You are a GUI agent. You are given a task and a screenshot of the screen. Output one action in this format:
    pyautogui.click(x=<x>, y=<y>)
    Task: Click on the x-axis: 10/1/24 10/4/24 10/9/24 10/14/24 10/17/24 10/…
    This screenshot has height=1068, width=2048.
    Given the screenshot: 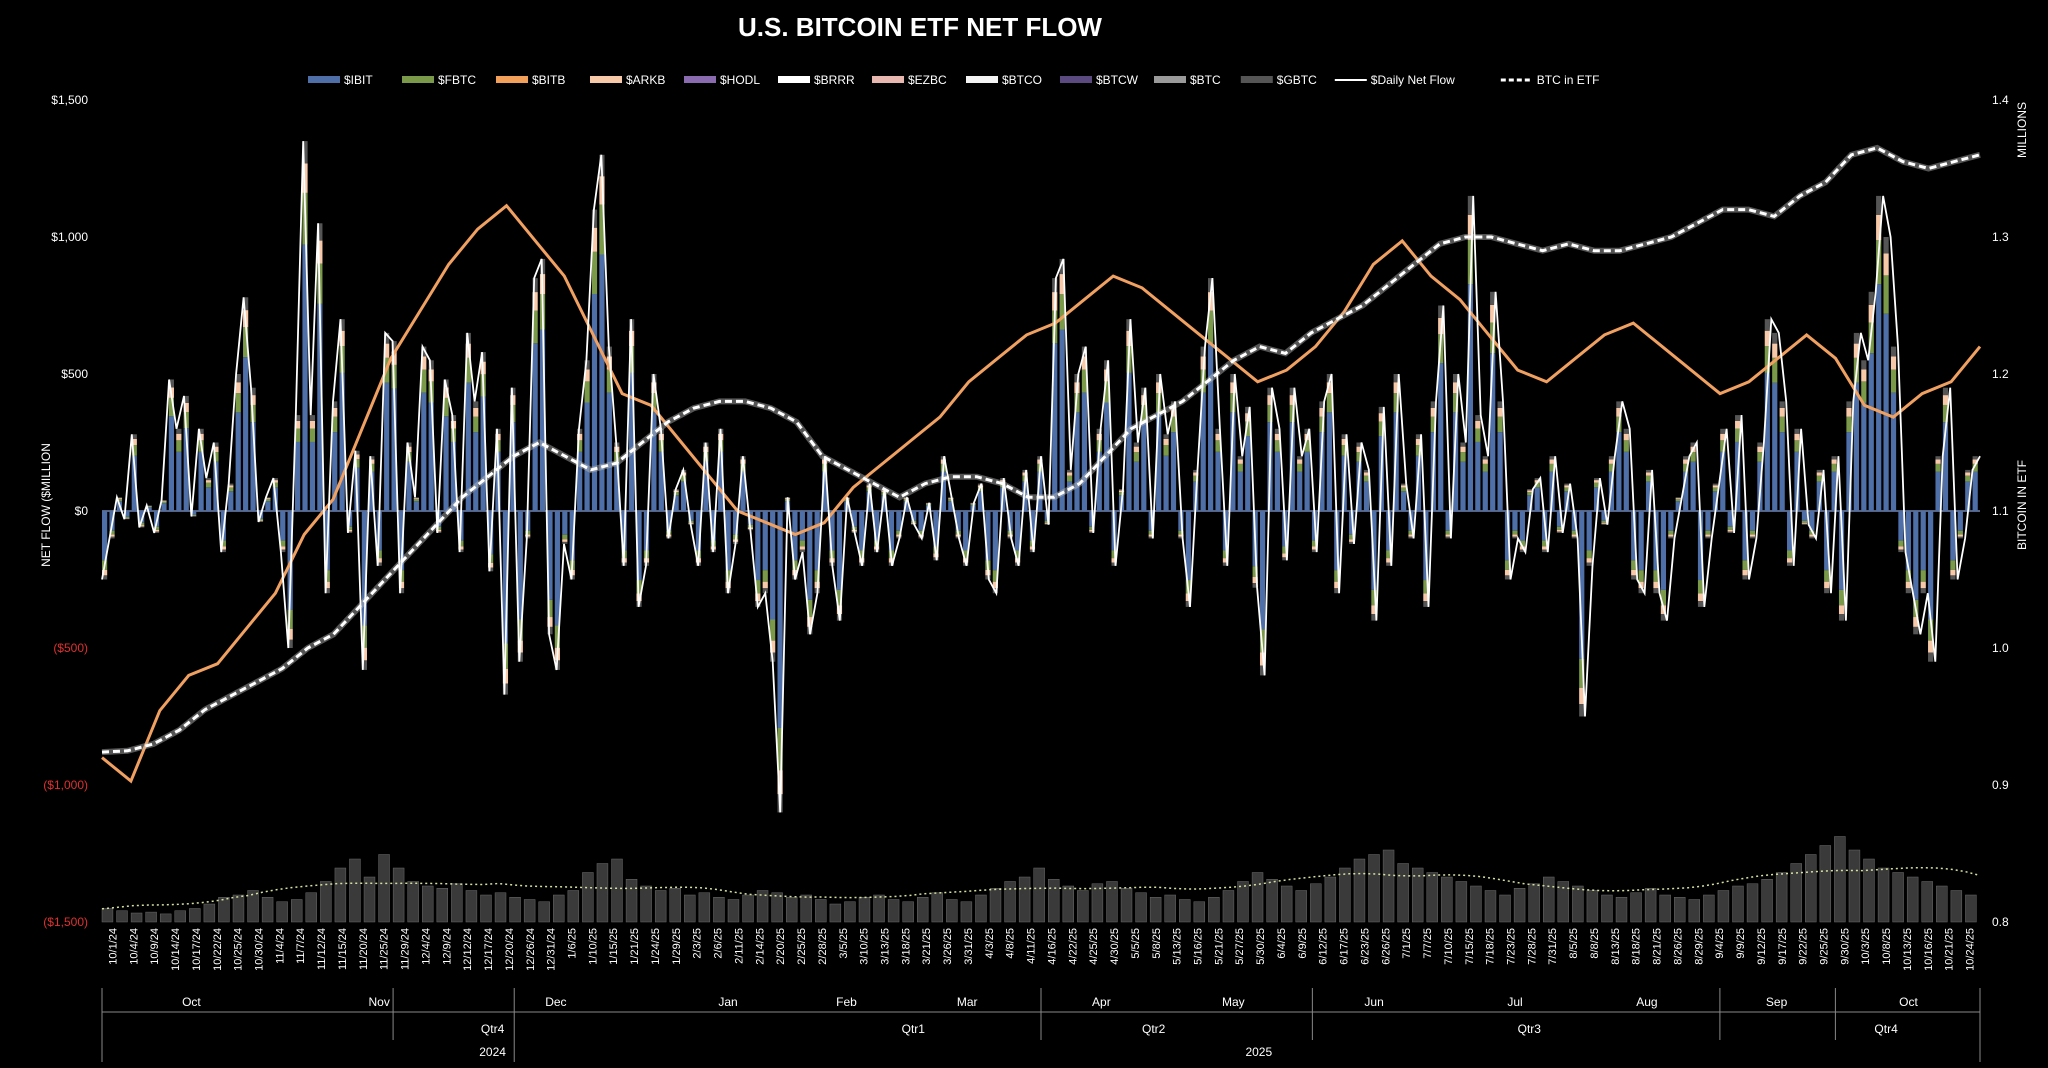 What is the action you would take?
    pyautogui.click(x=1041, y=995)
    